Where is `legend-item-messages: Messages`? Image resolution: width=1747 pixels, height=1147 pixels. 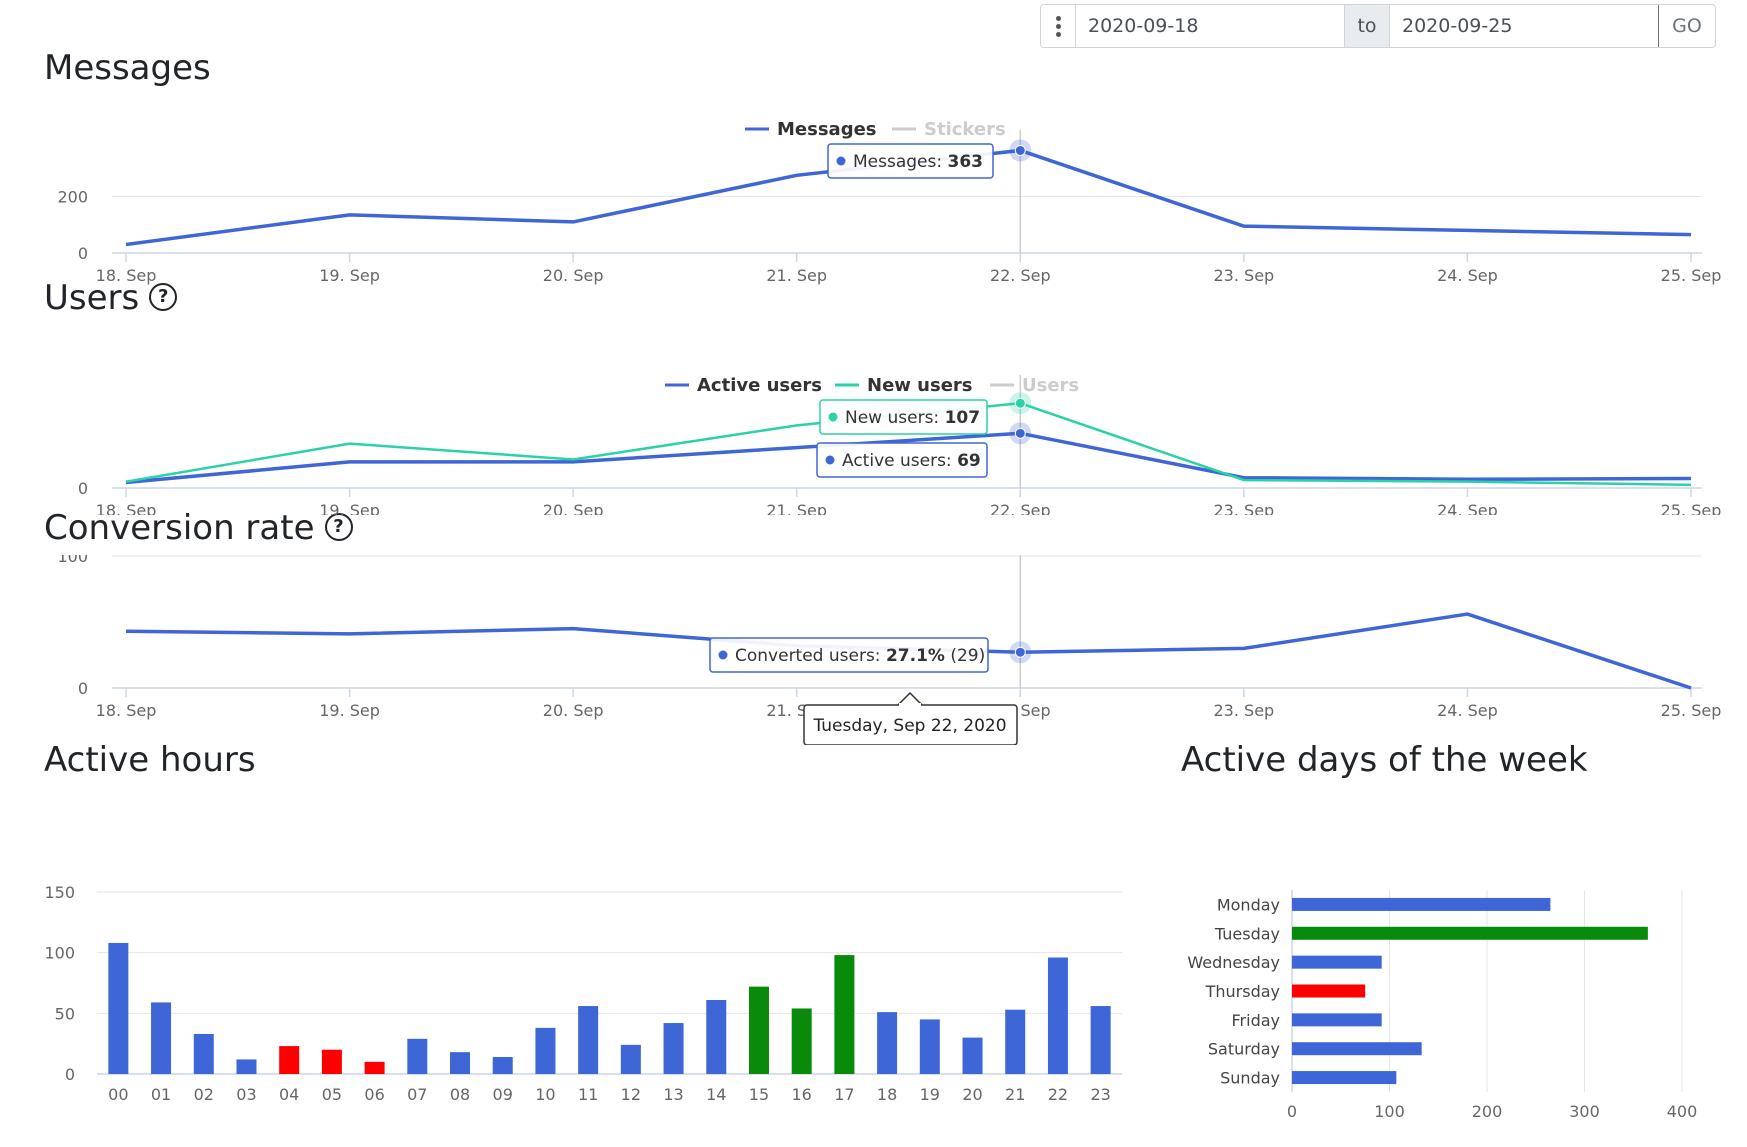
legend-item-messages: Messages is located at coordinates (811, 129).